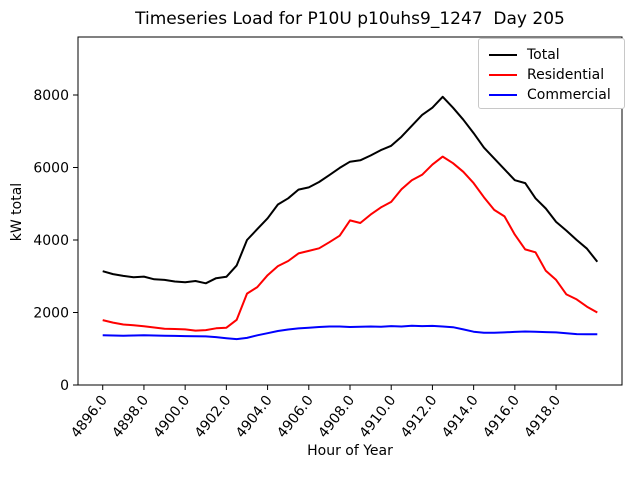  I want to click on series-line-commercial, so click(350, 332).